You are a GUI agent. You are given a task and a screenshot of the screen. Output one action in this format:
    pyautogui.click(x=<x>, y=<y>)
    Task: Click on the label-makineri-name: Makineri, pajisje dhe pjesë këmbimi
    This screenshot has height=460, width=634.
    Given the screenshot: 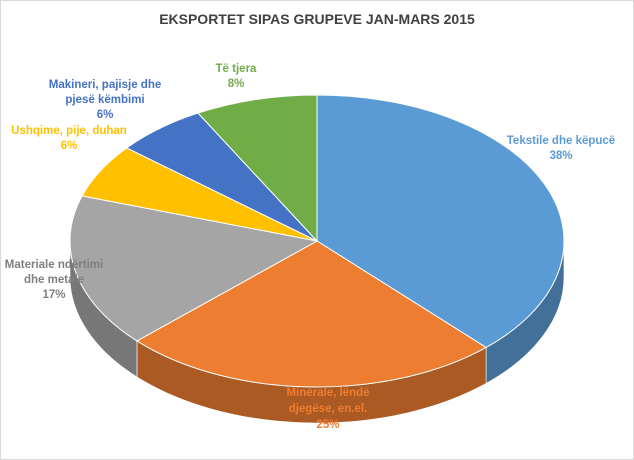 What is the action you would take?
    pyautogui.click(x=105, y=92)
    